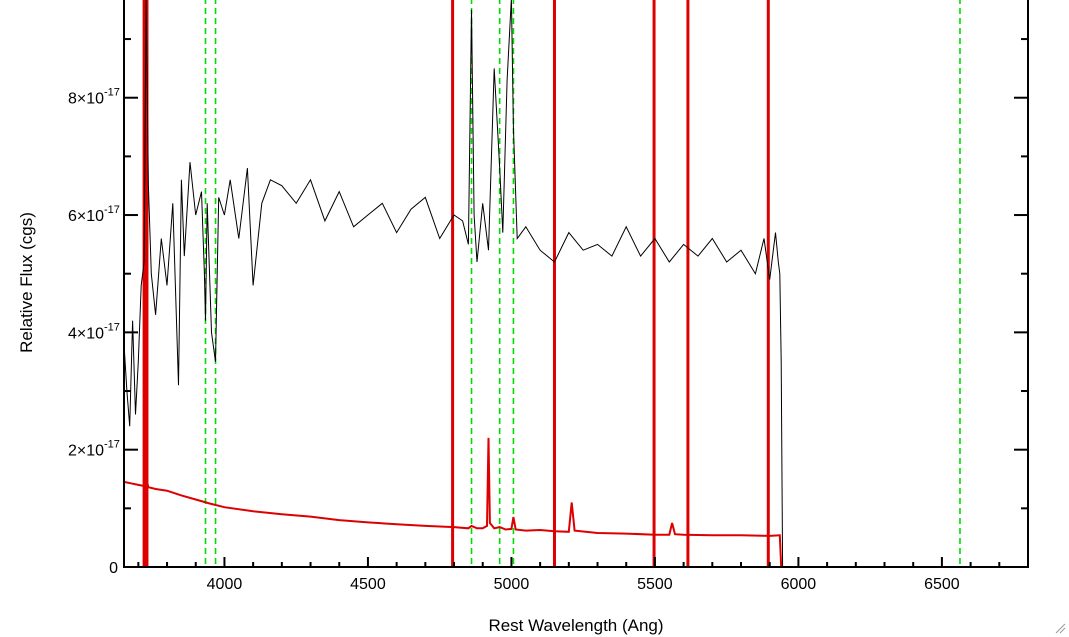 The width and height of the screenshot is (1069, 637). I want to click on x-tick-label: 4500, so click(368, 584).